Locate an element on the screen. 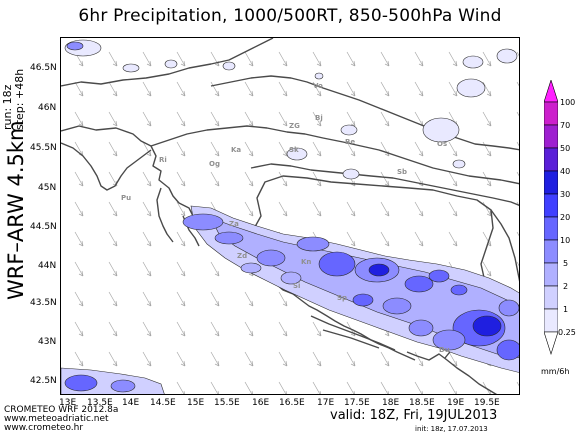  lon-label: 13.5E is located at coordinates (100, 403).